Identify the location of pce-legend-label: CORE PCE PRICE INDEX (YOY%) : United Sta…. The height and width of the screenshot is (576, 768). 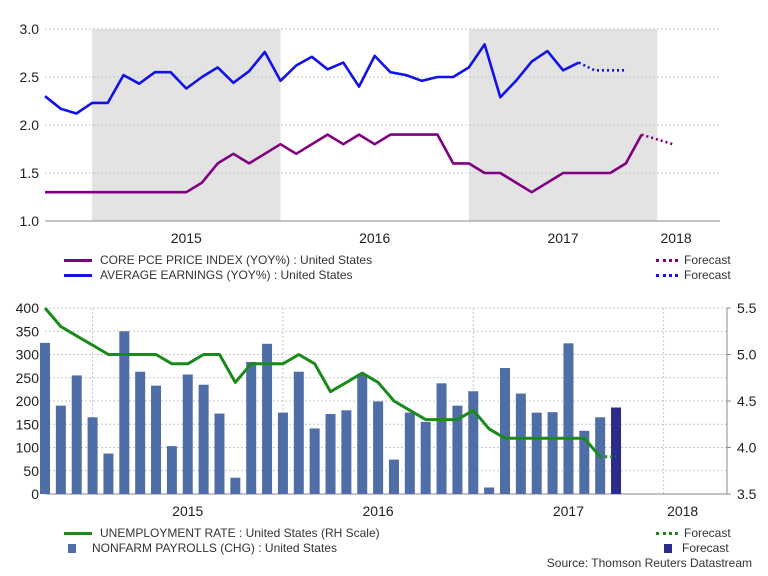
(236, 260).